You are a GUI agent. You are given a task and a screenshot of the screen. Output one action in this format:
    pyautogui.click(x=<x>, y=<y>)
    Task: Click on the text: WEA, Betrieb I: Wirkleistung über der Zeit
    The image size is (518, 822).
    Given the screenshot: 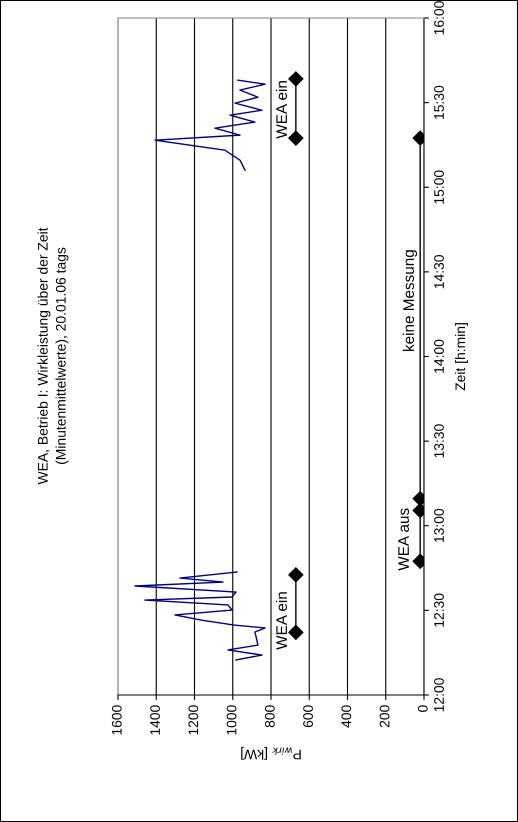 What is the action you would take?
    pyautogui.click(x=44, y=356)
    